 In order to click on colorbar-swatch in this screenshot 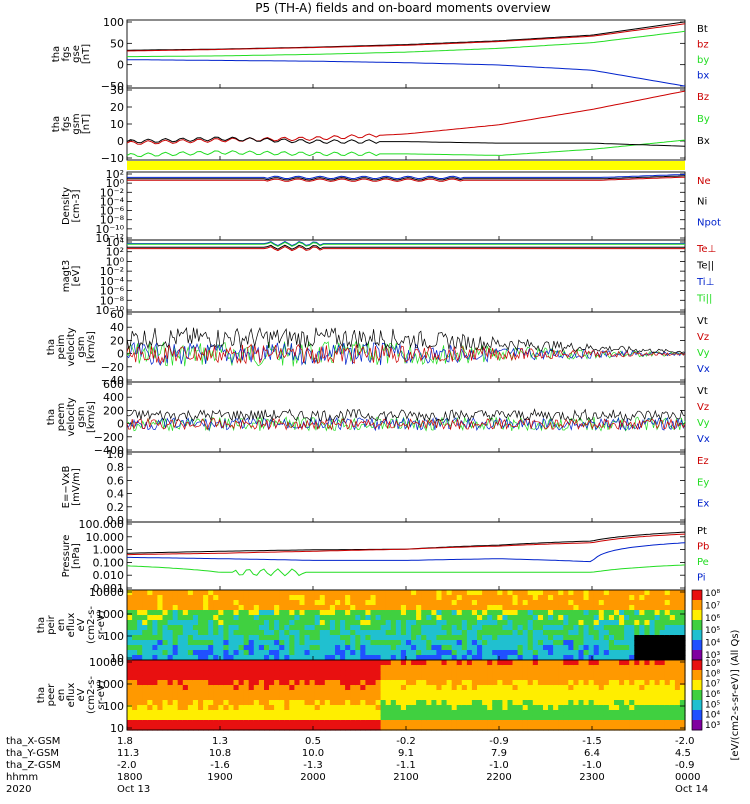, I will do `click(697, 595)`.